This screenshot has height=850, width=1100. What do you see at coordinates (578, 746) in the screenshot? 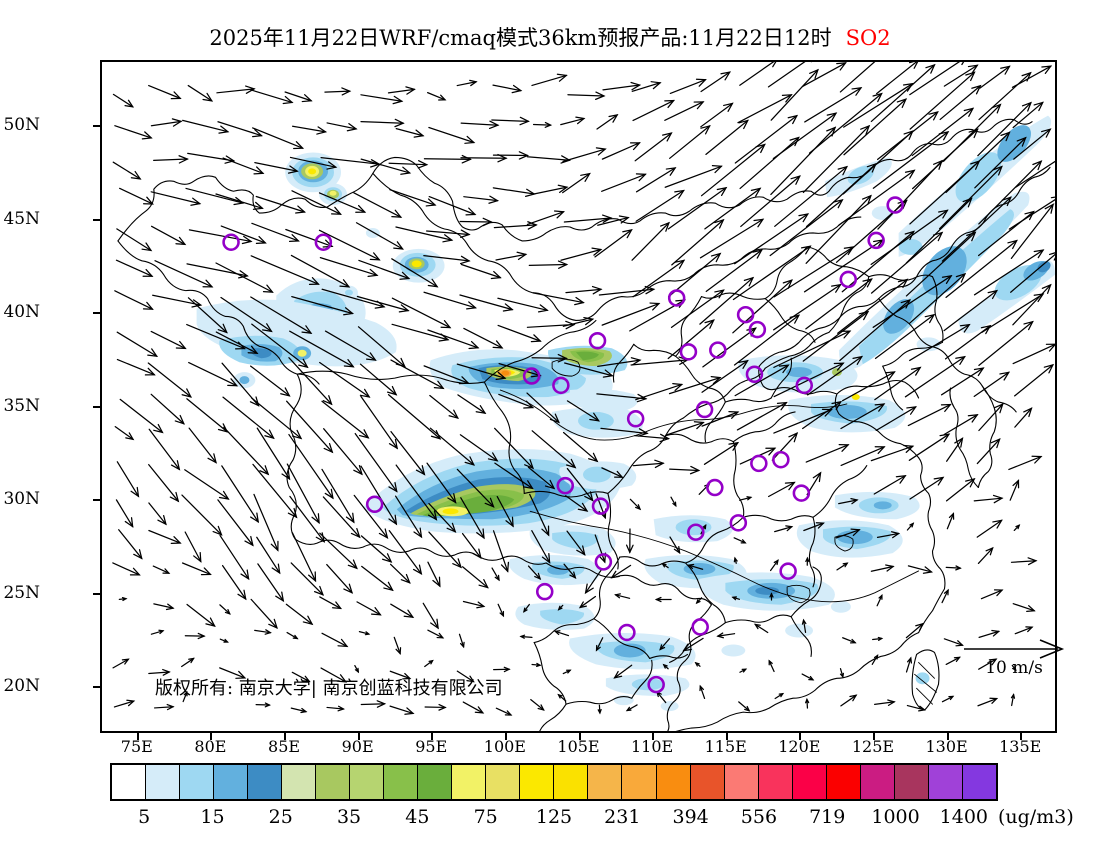
I see `lon-tick-label: 105E` at bounding box center [578, 746].